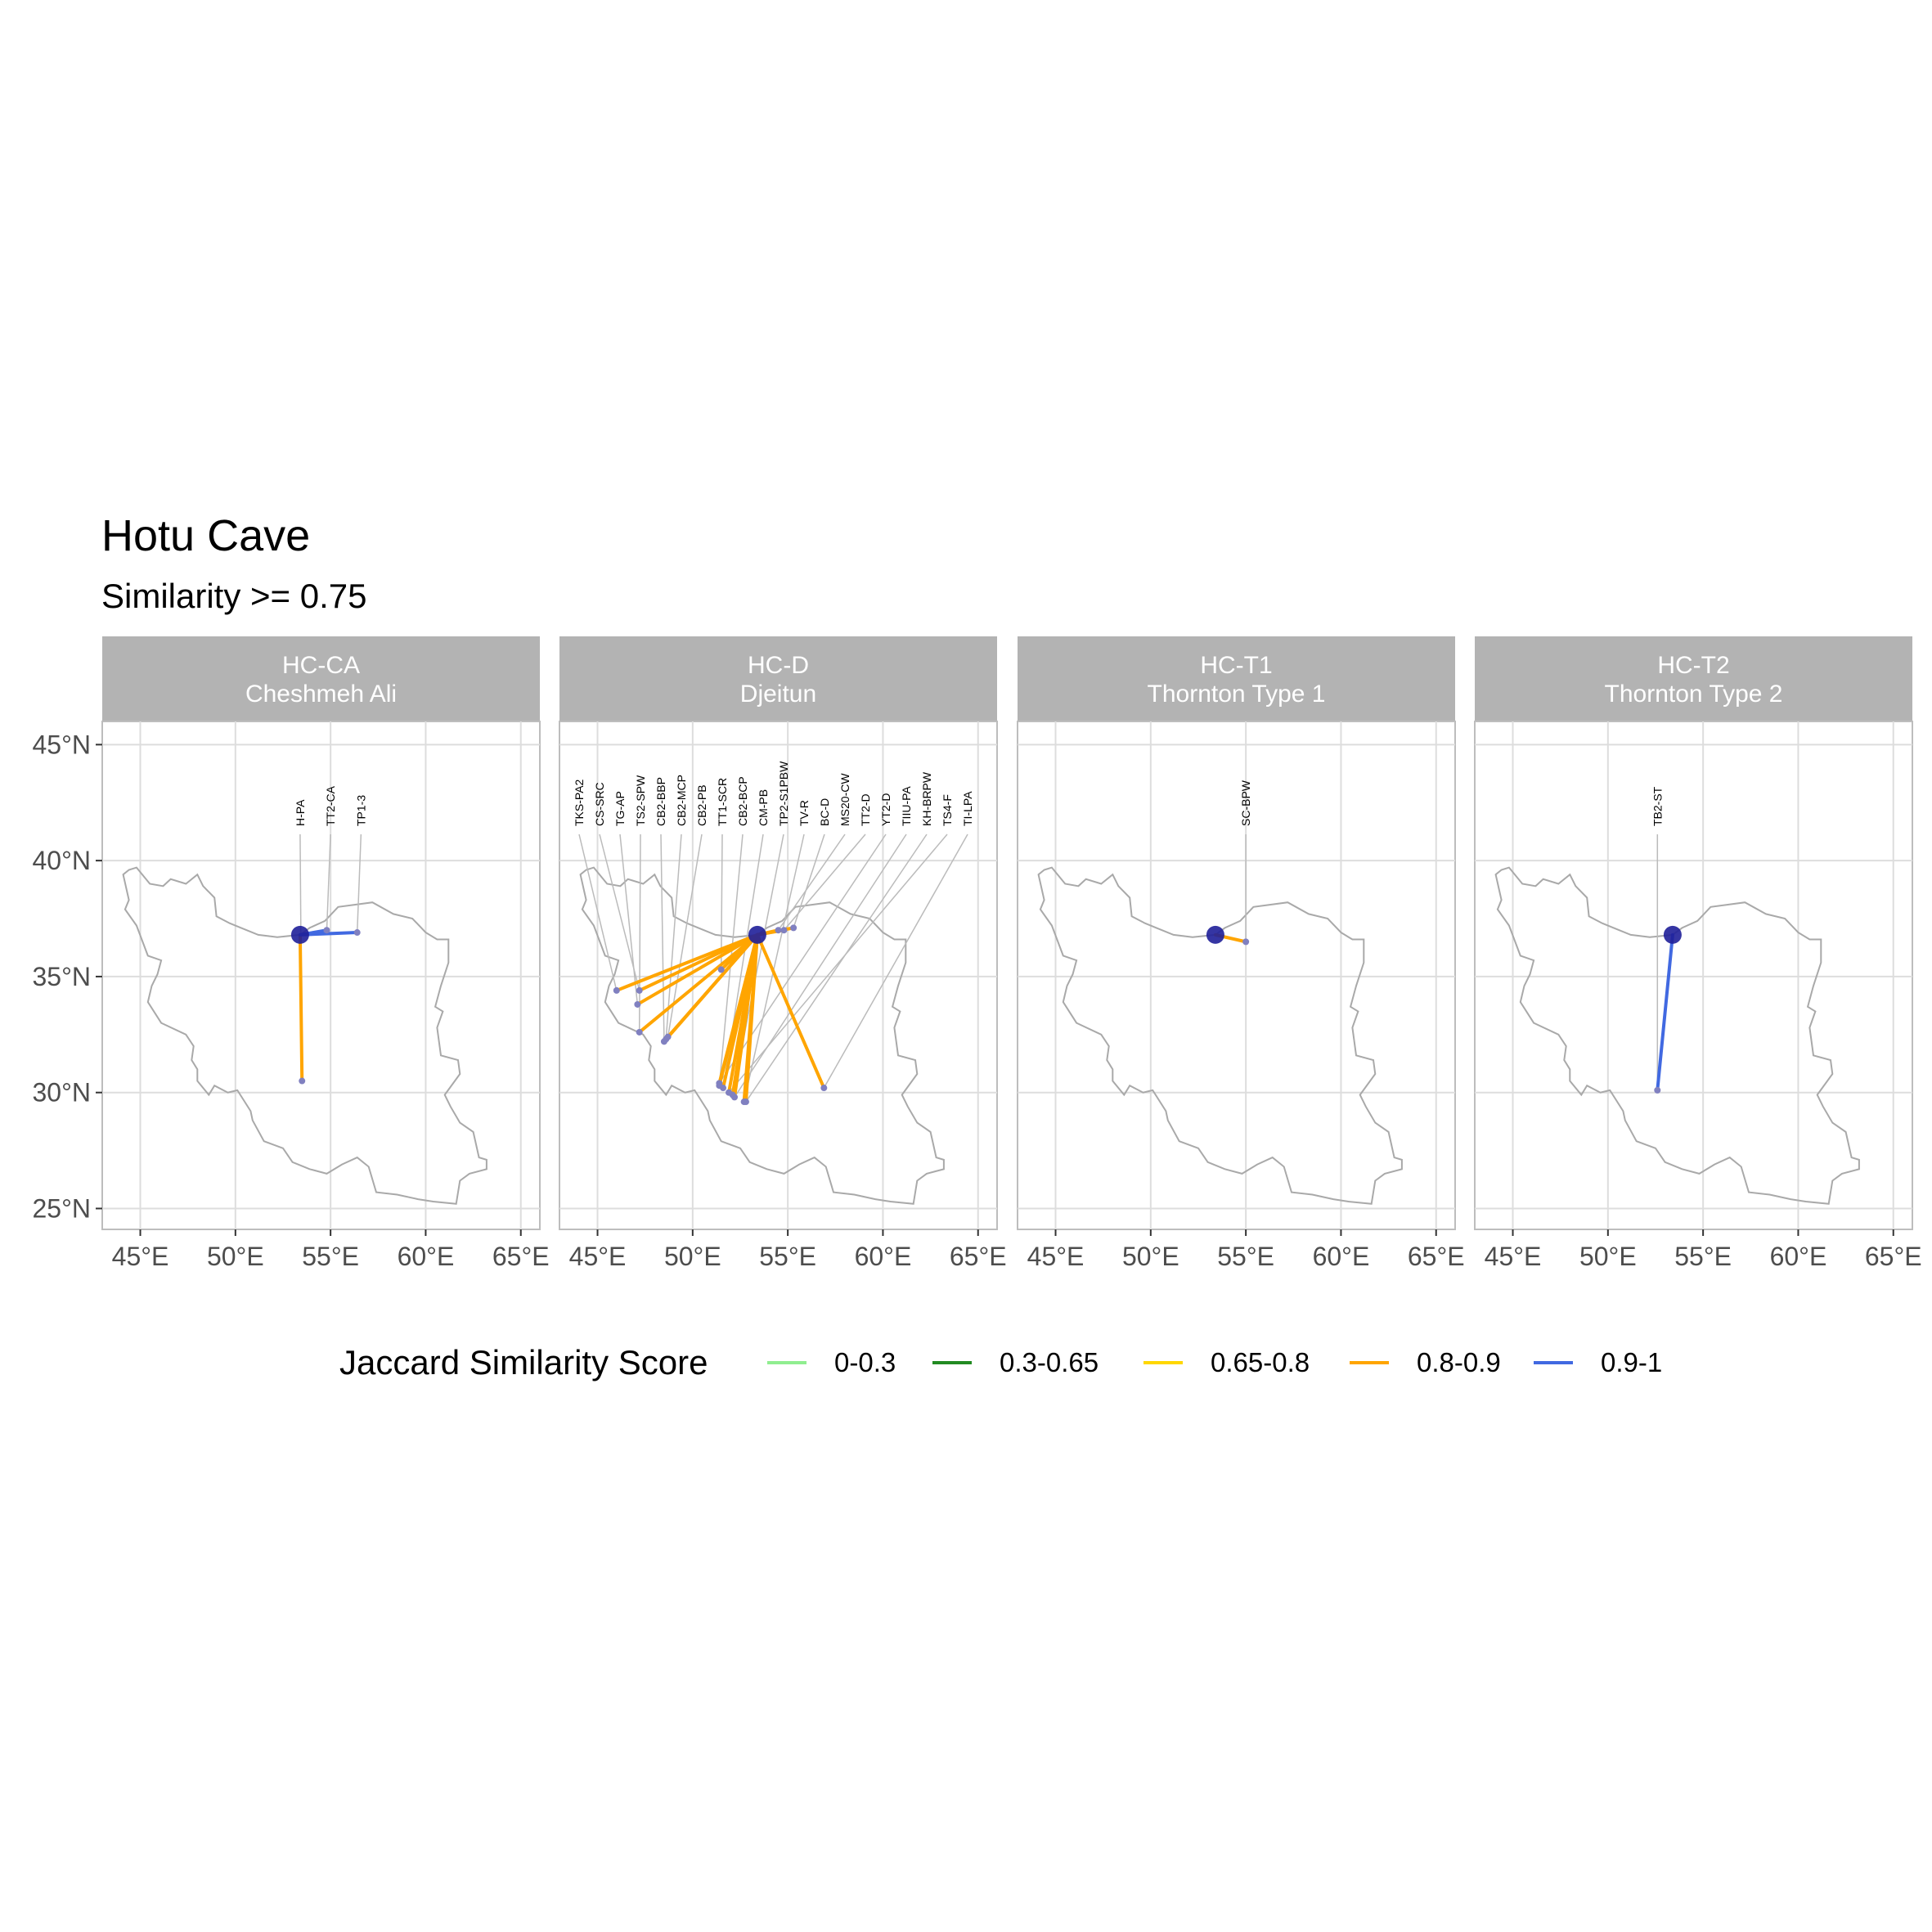 This screenshot has width=1932, height=1932. I want to click on facet-name: Cheshmeh Ali, so click(321, 694).